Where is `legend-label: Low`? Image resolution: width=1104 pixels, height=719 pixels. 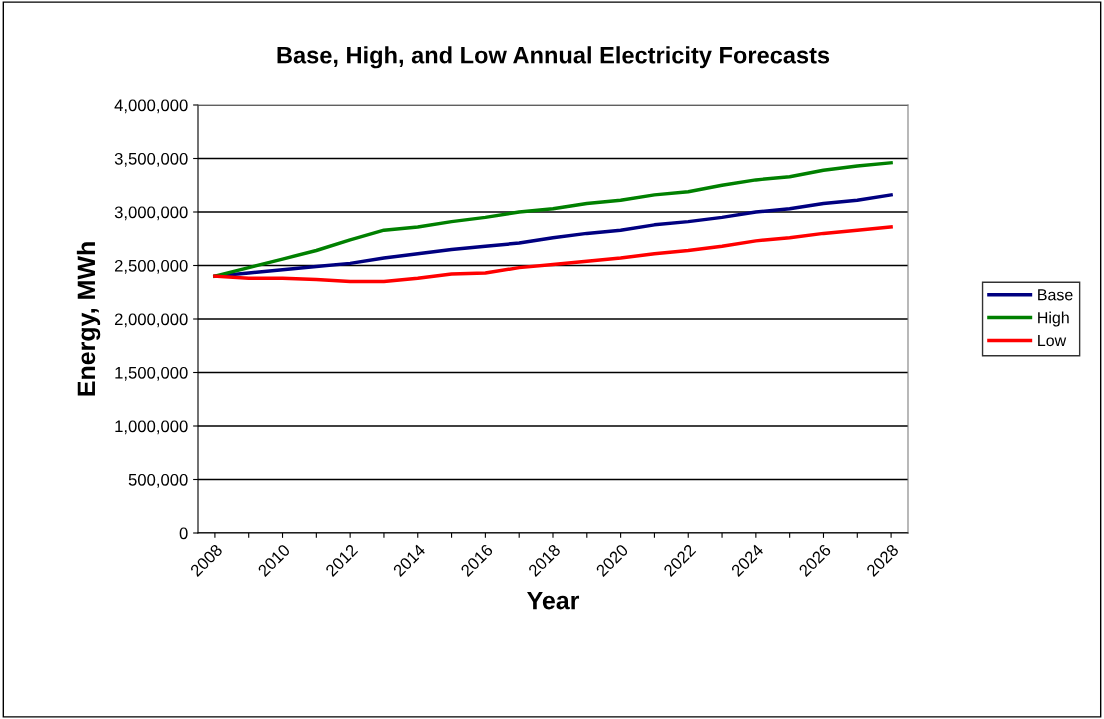 legend-label: Low is located at coordinates (1052, 341).